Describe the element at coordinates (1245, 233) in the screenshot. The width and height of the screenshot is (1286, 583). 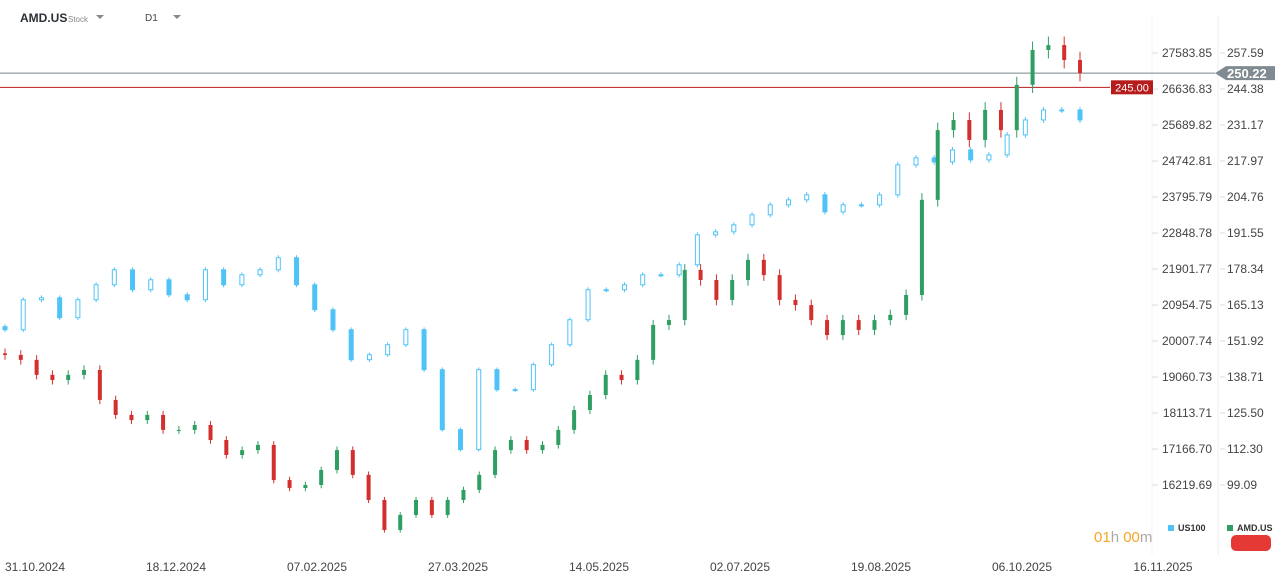
I see `y-tick-right: 191.55` at that location.